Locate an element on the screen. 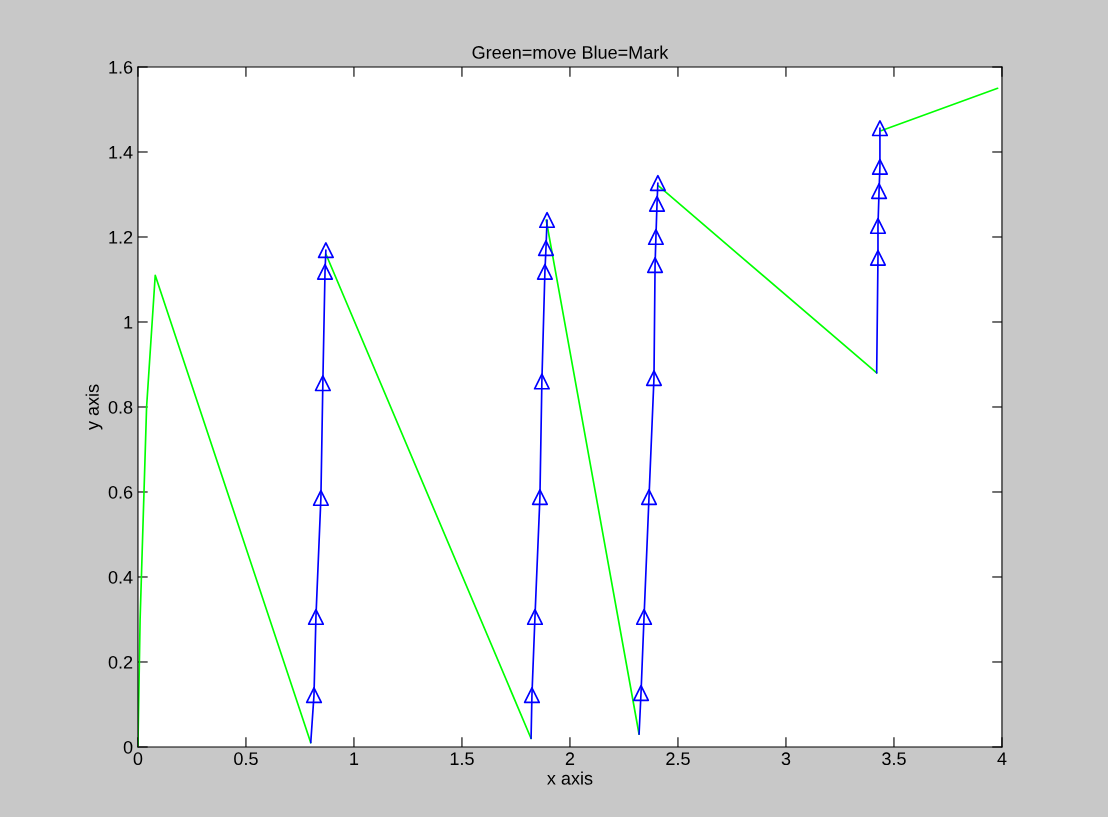 This screenshot has width=1108, height=817. x-tick-label: 1.5 is located at coordinates (462, 759).